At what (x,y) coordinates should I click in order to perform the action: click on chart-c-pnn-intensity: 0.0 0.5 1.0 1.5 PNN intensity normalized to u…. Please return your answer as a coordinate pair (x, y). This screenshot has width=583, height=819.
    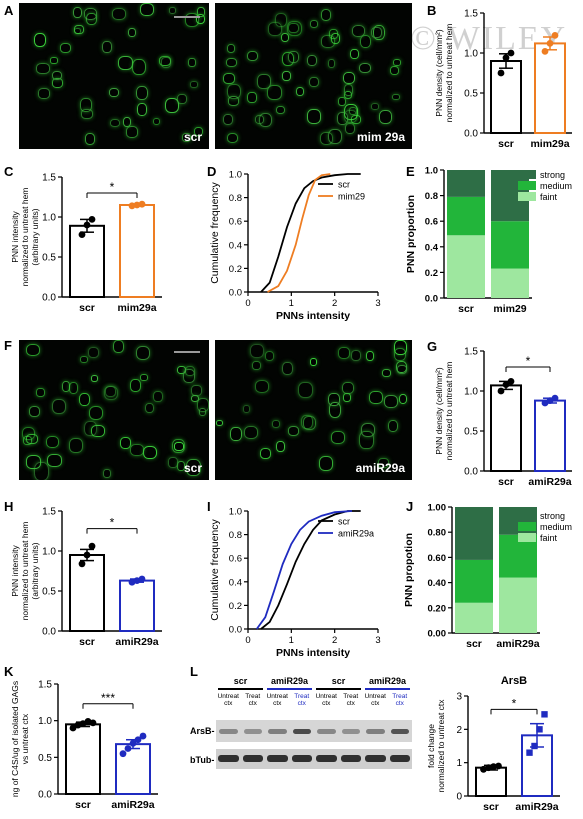
    Looking at the image, I should click on (86, 243).